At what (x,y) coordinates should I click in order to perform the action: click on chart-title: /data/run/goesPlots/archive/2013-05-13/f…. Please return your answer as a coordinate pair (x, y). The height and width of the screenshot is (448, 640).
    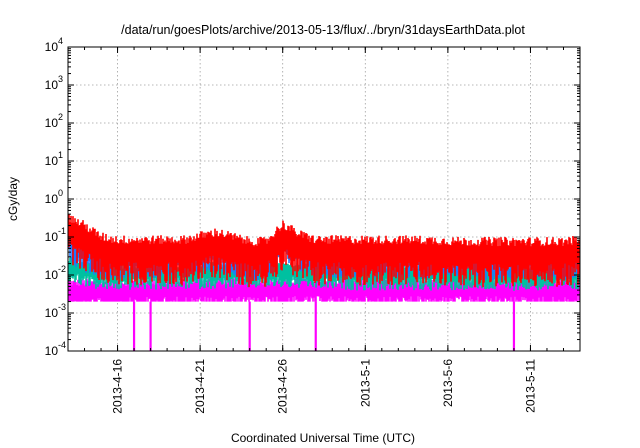
    Looking at the image, I should click on (323, 30).